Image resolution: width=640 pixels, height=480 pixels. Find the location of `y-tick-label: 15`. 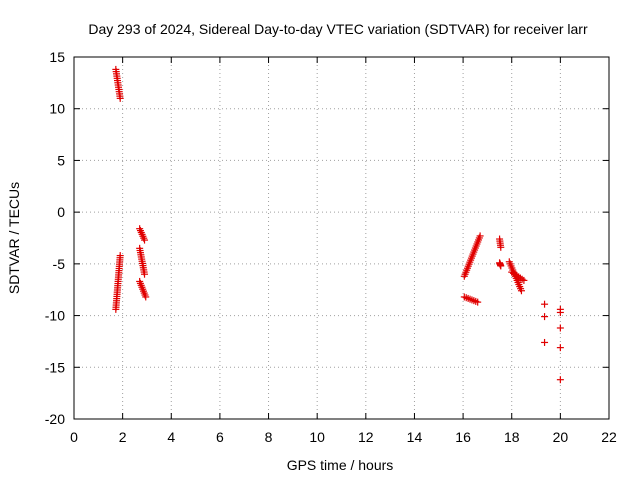

y-tick-label: 15 is located at coordinates (57, 57).